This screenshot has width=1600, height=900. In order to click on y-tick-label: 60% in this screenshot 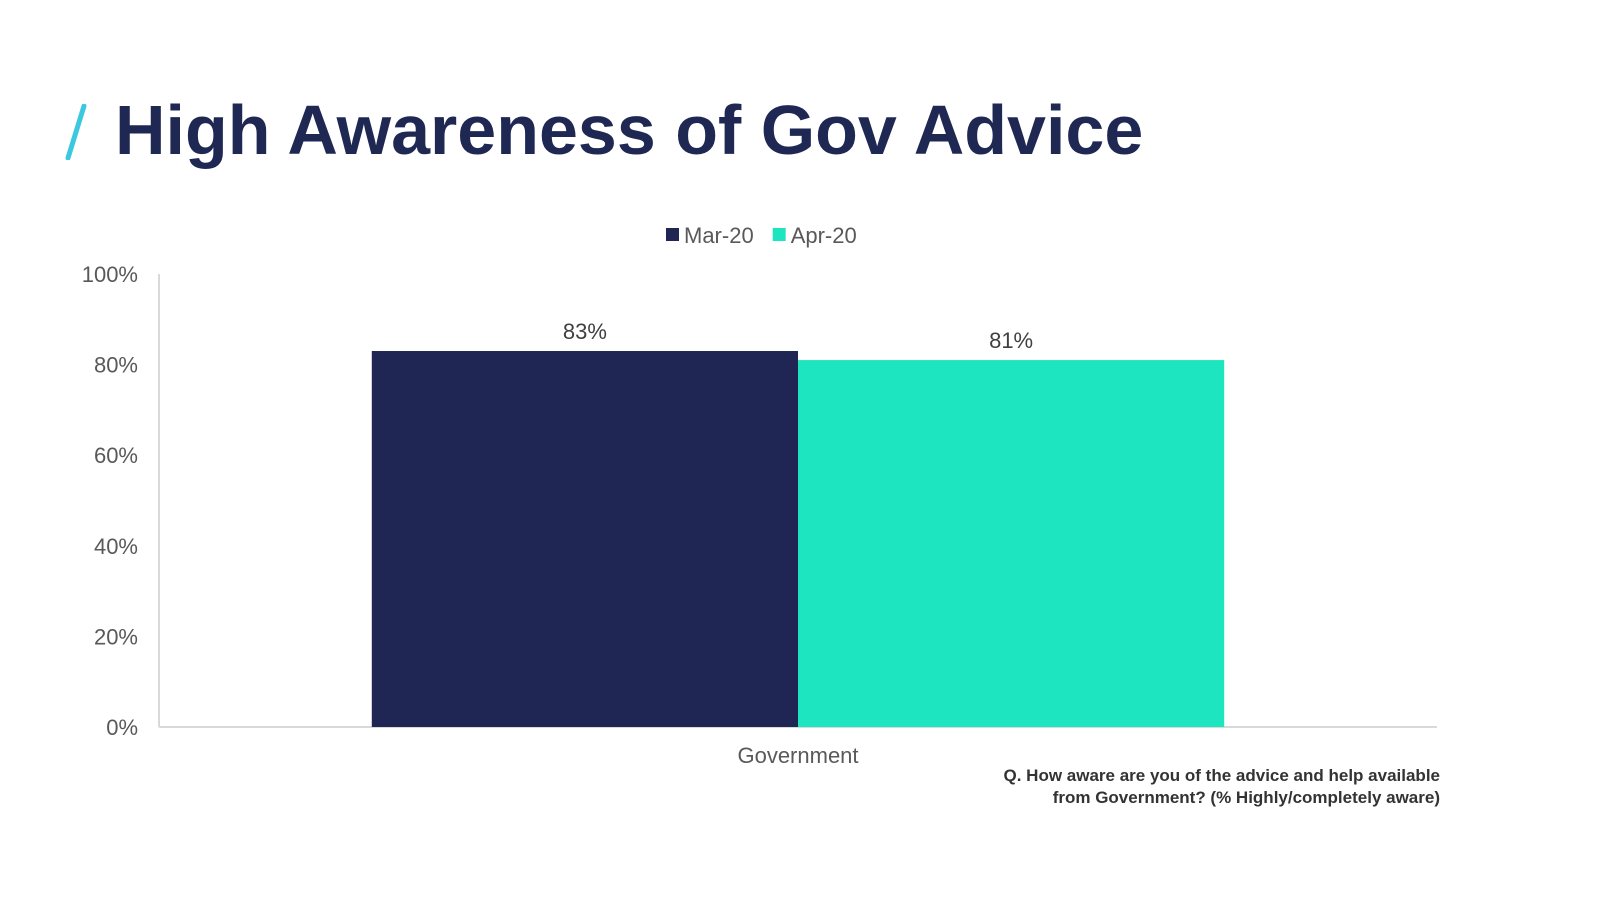, I will do `click(116, 455)`.